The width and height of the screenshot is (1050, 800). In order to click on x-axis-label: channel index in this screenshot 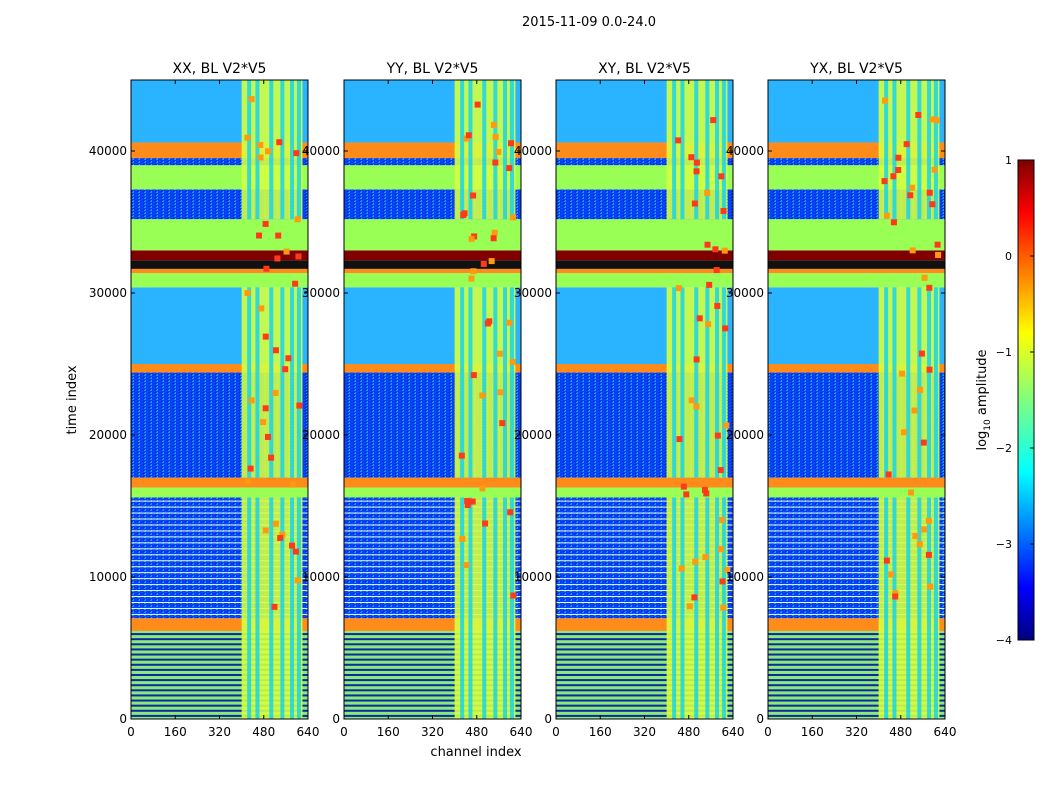, I will do `click(475, 752)`.